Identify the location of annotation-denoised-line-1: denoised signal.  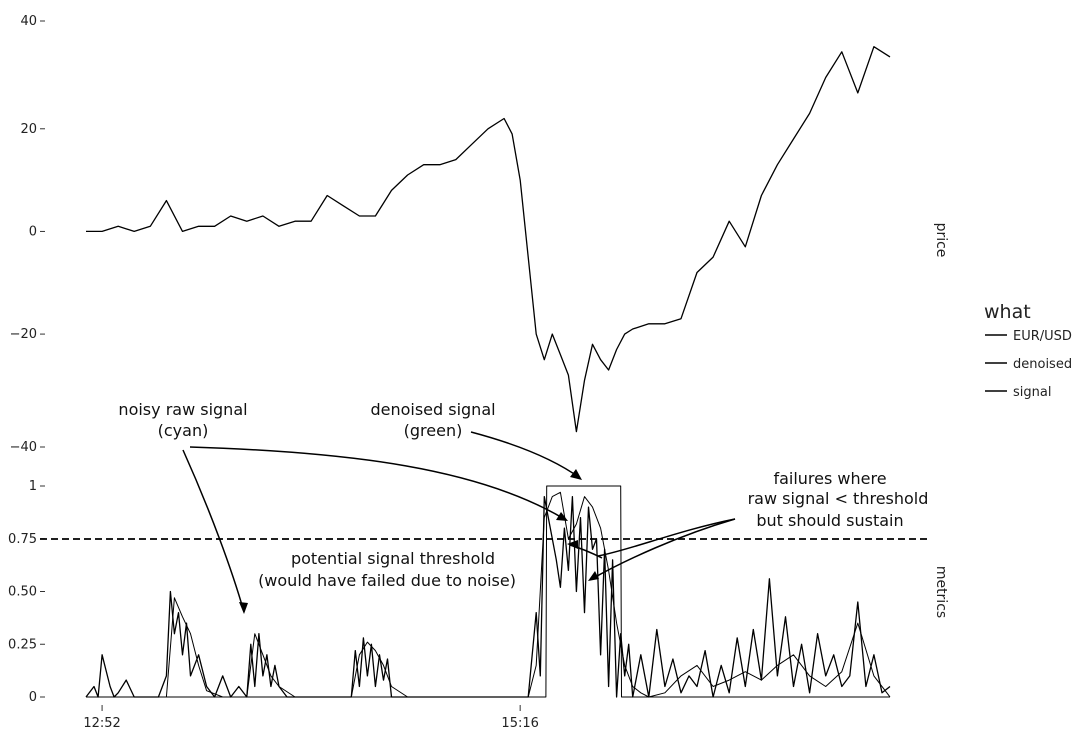
(432, 409).